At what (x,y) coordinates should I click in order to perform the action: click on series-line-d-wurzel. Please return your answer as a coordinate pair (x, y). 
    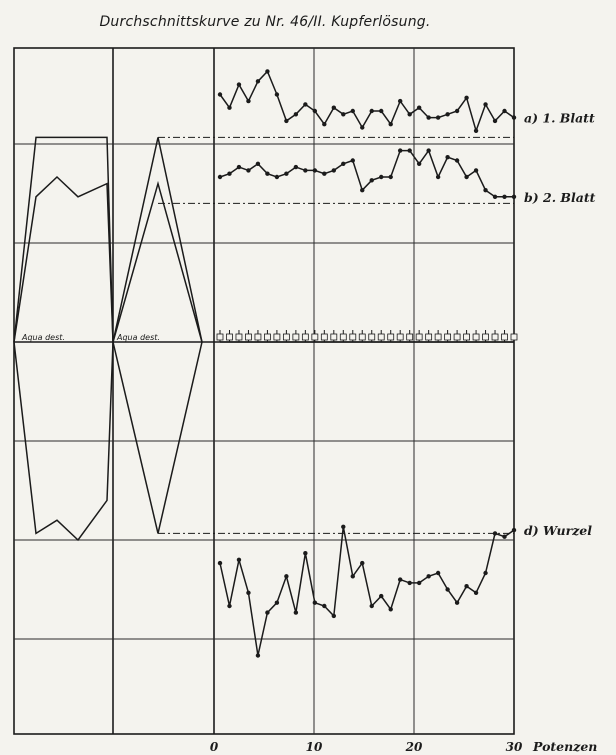
    Looking at the image, I should click on (367, 591).